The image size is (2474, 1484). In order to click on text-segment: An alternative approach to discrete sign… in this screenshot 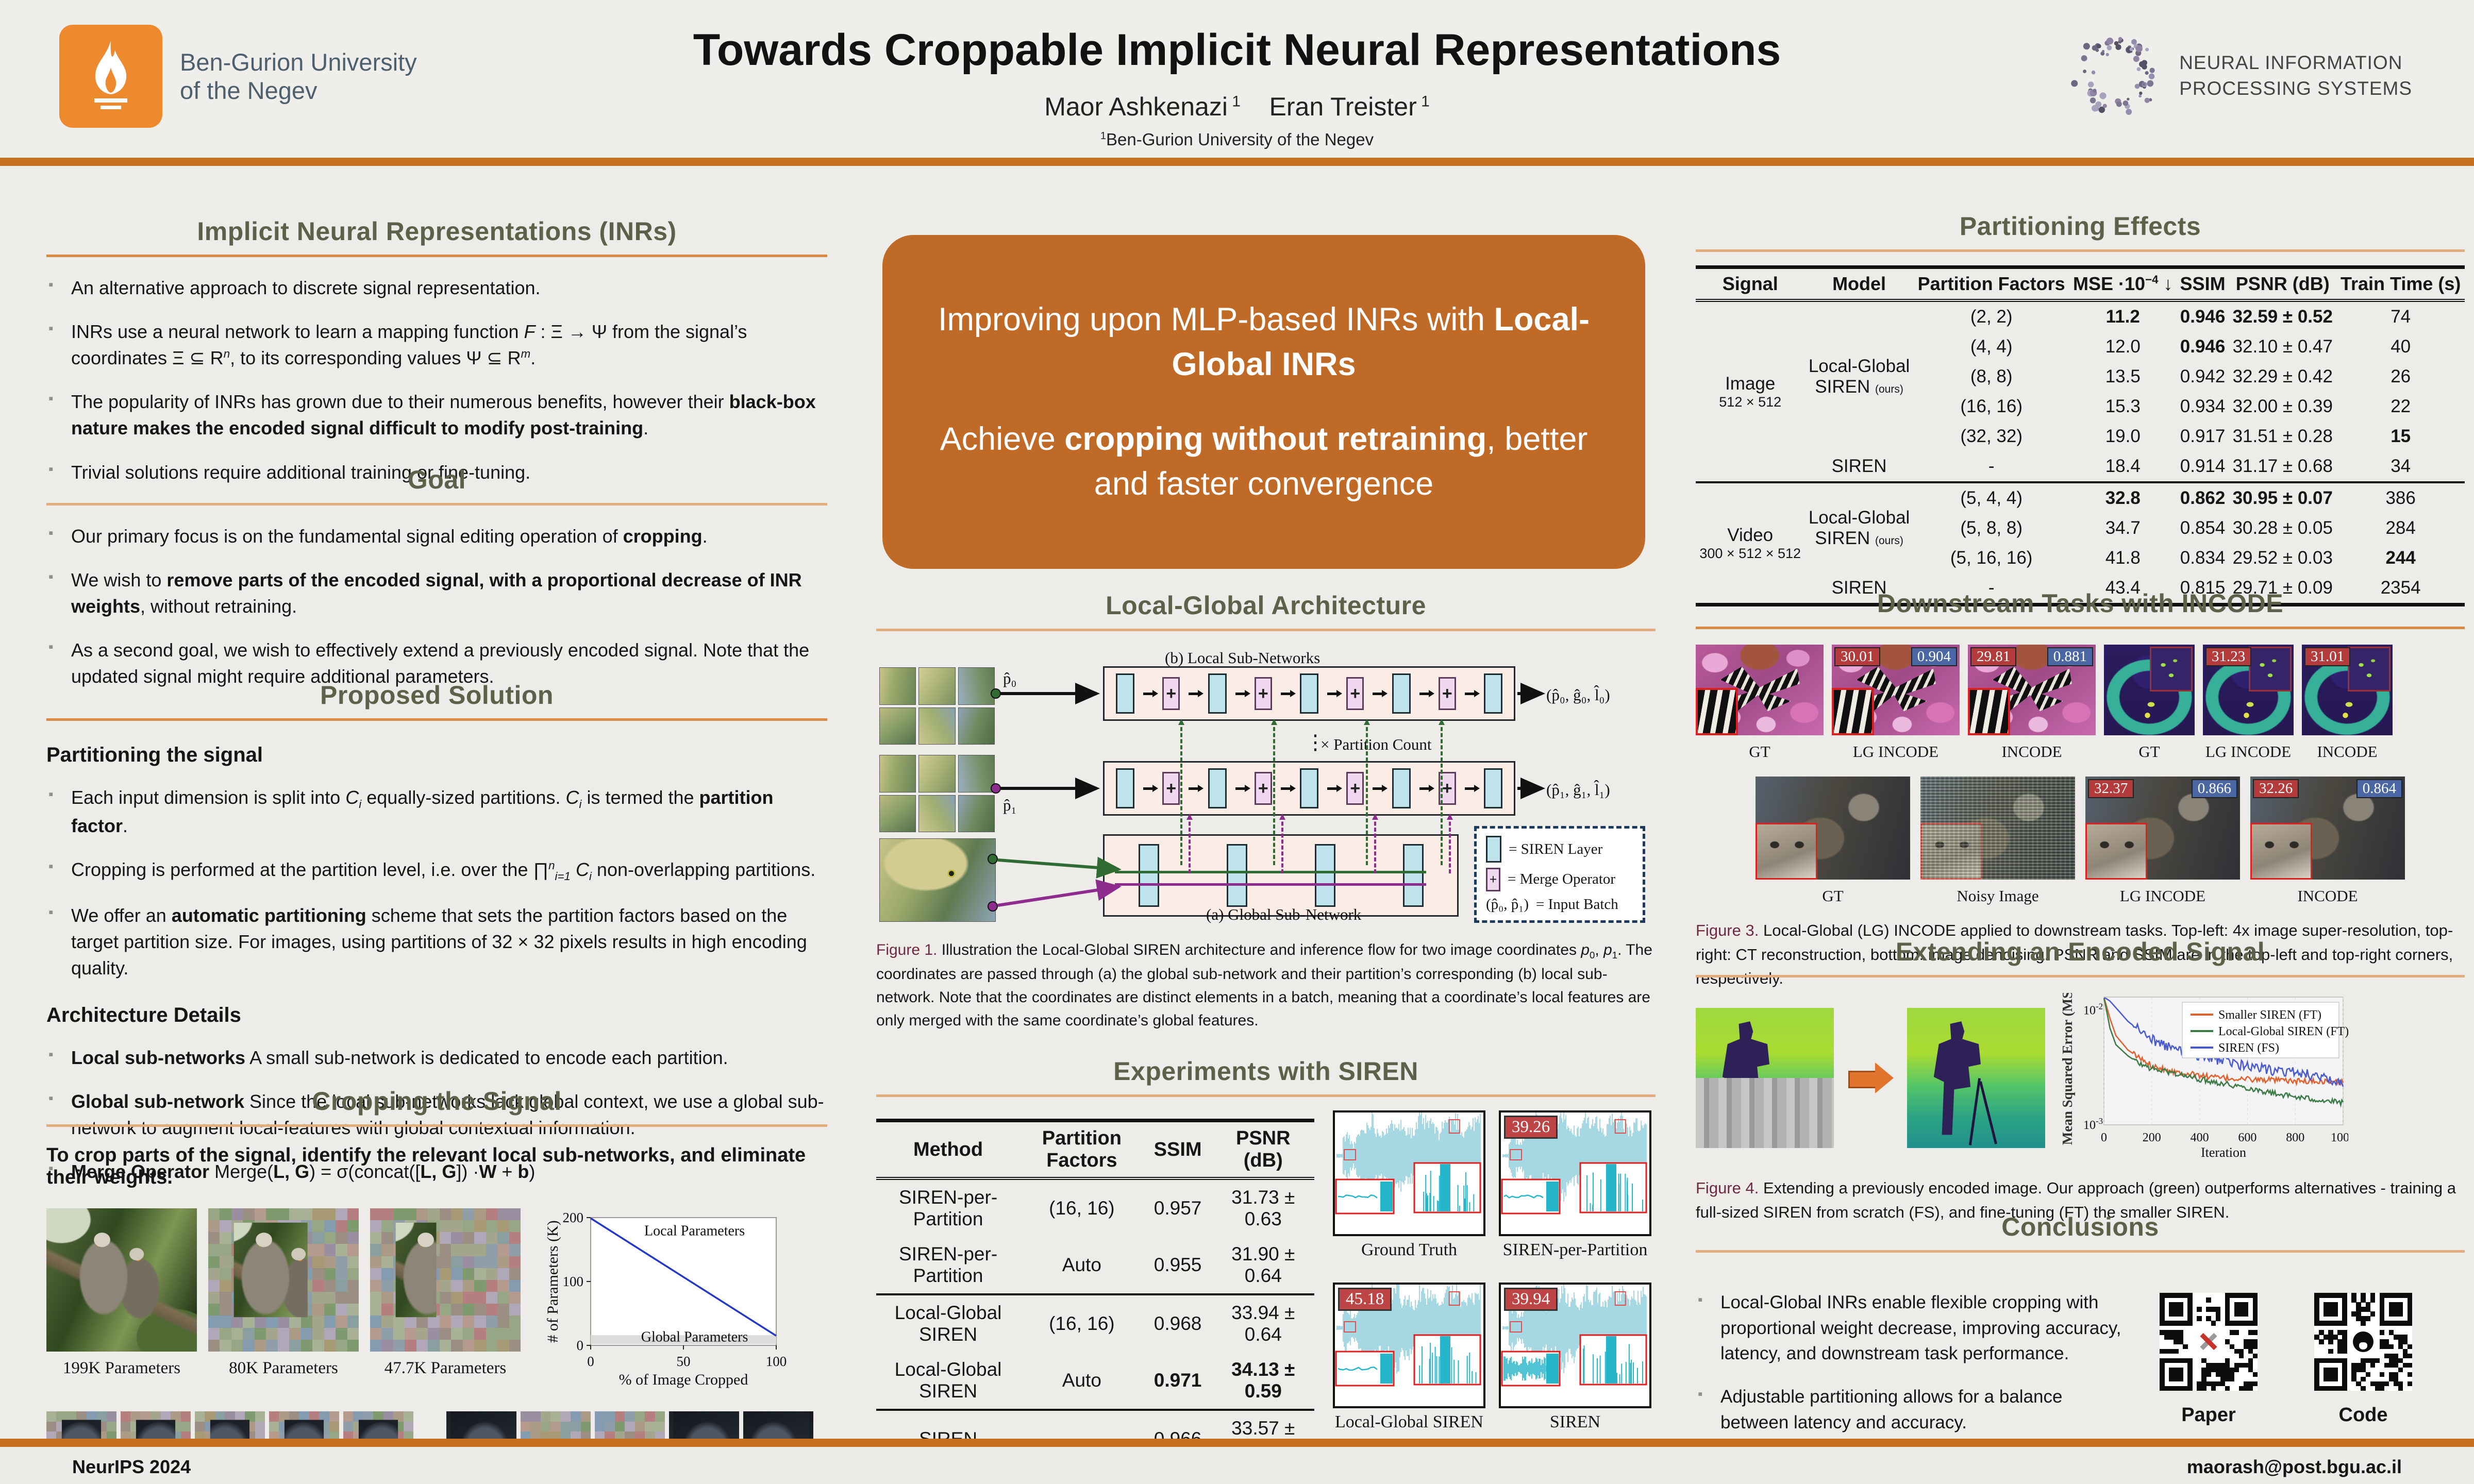, I will do `click(306, 287)`.